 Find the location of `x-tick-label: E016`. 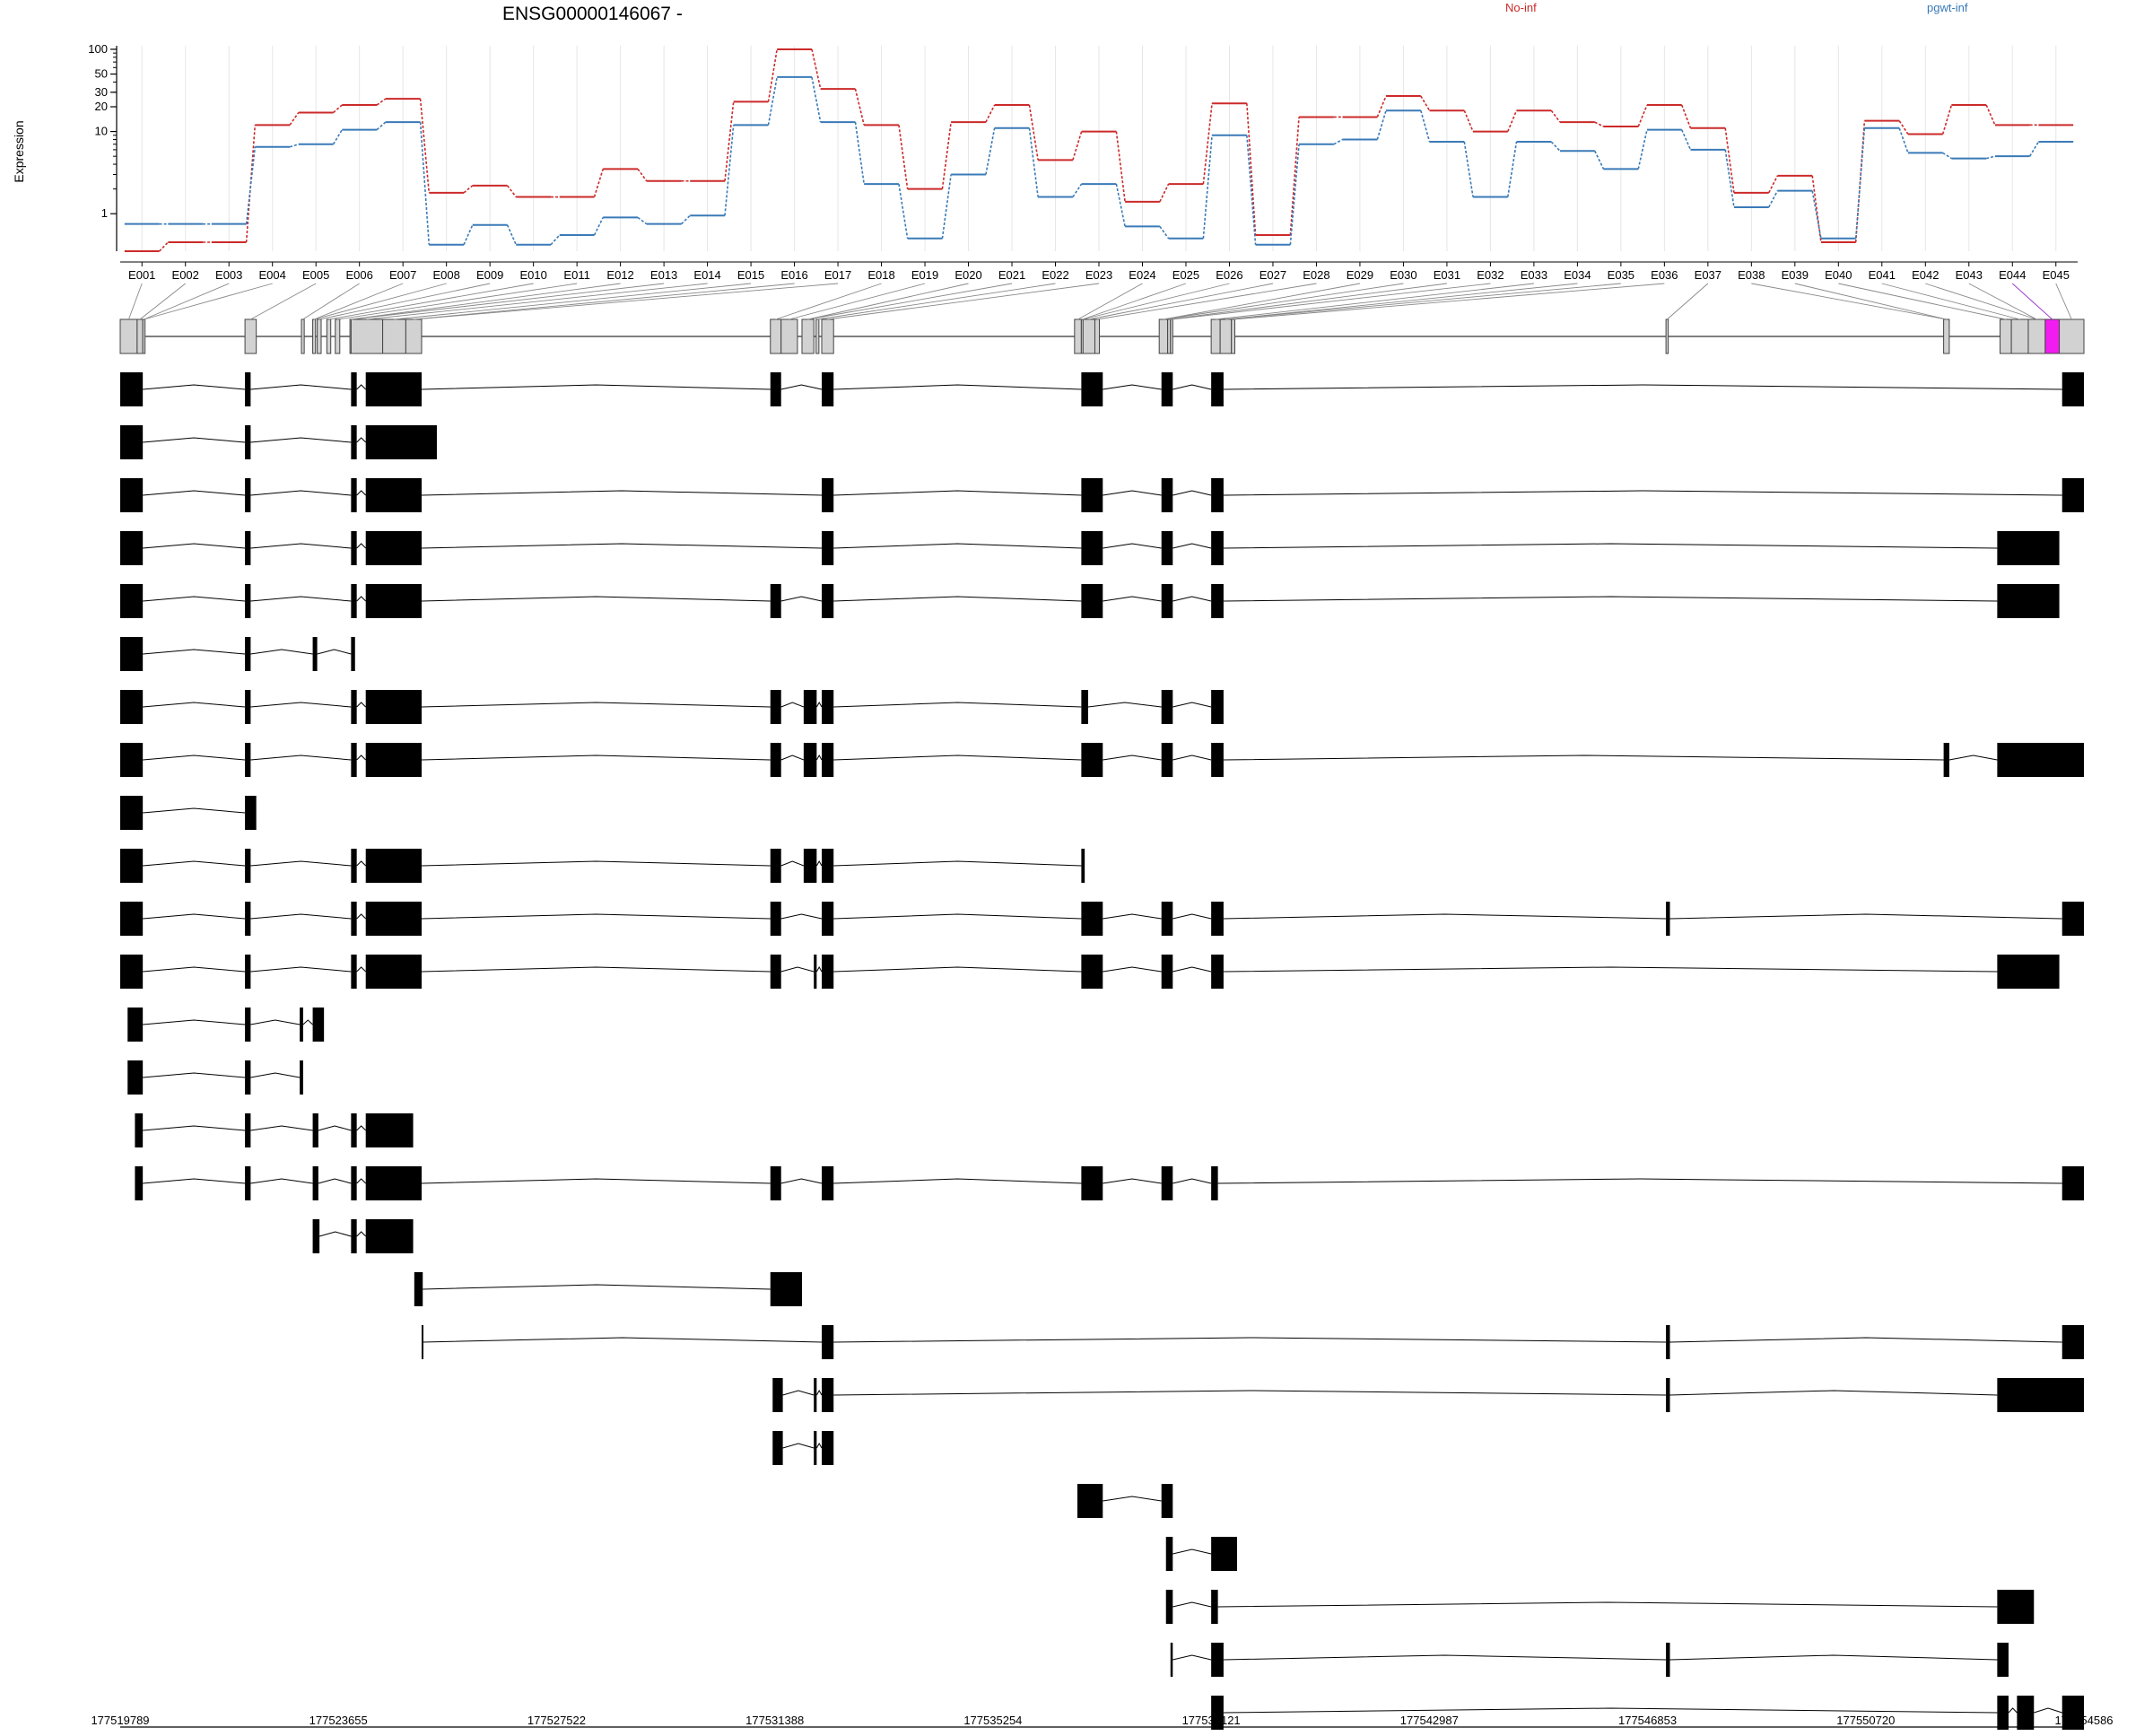

x-tick-label: E016 is located at coordinates (793, 275).